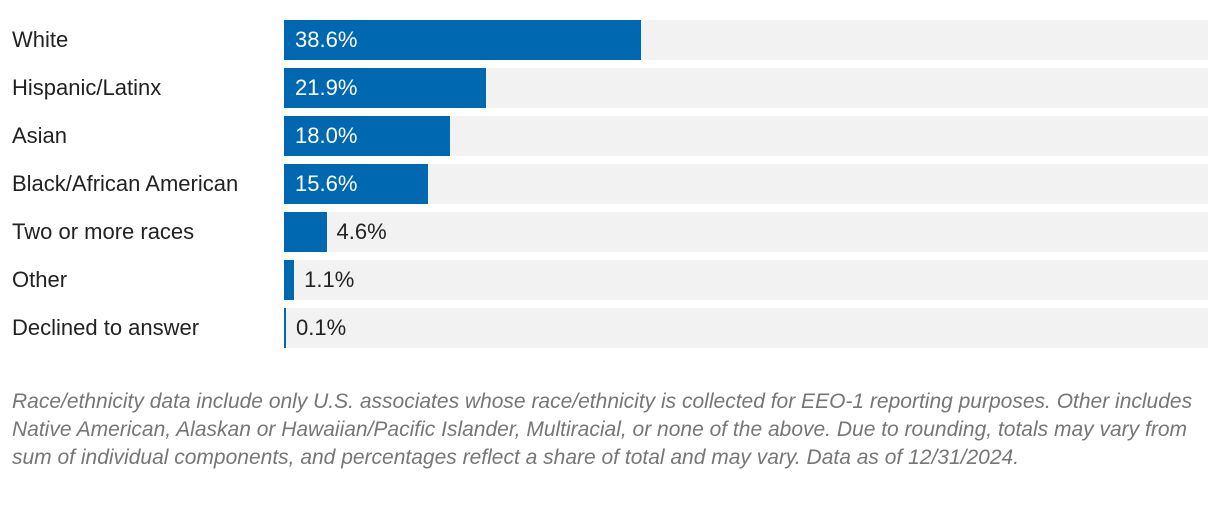 This screenshot has height=510, width=1220. I want to click on category-label: Other, so click(40, 279).